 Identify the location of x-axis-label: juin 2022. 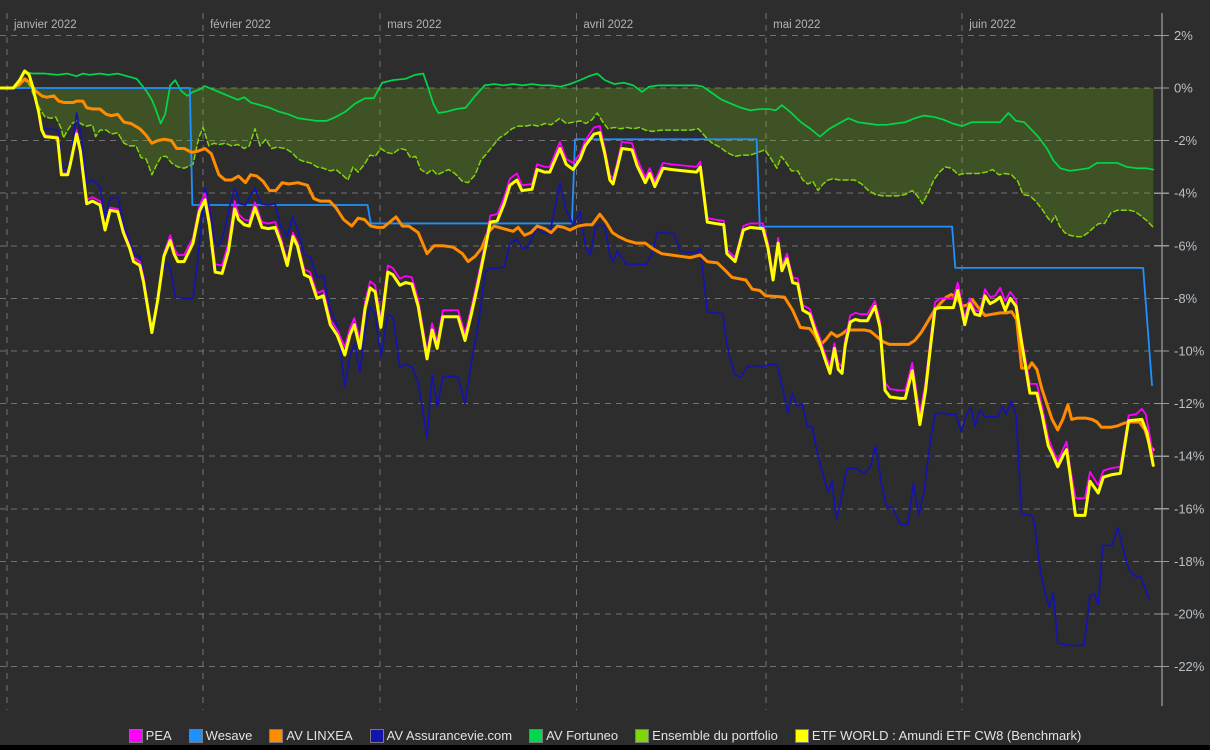
(992, 25).